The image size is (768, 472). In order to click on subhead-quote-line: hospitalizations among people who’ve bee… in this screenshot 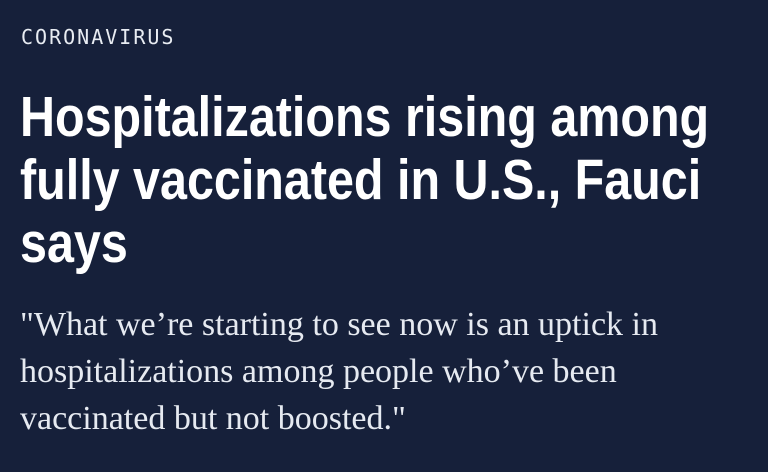, I will do `click(318, 371)`.